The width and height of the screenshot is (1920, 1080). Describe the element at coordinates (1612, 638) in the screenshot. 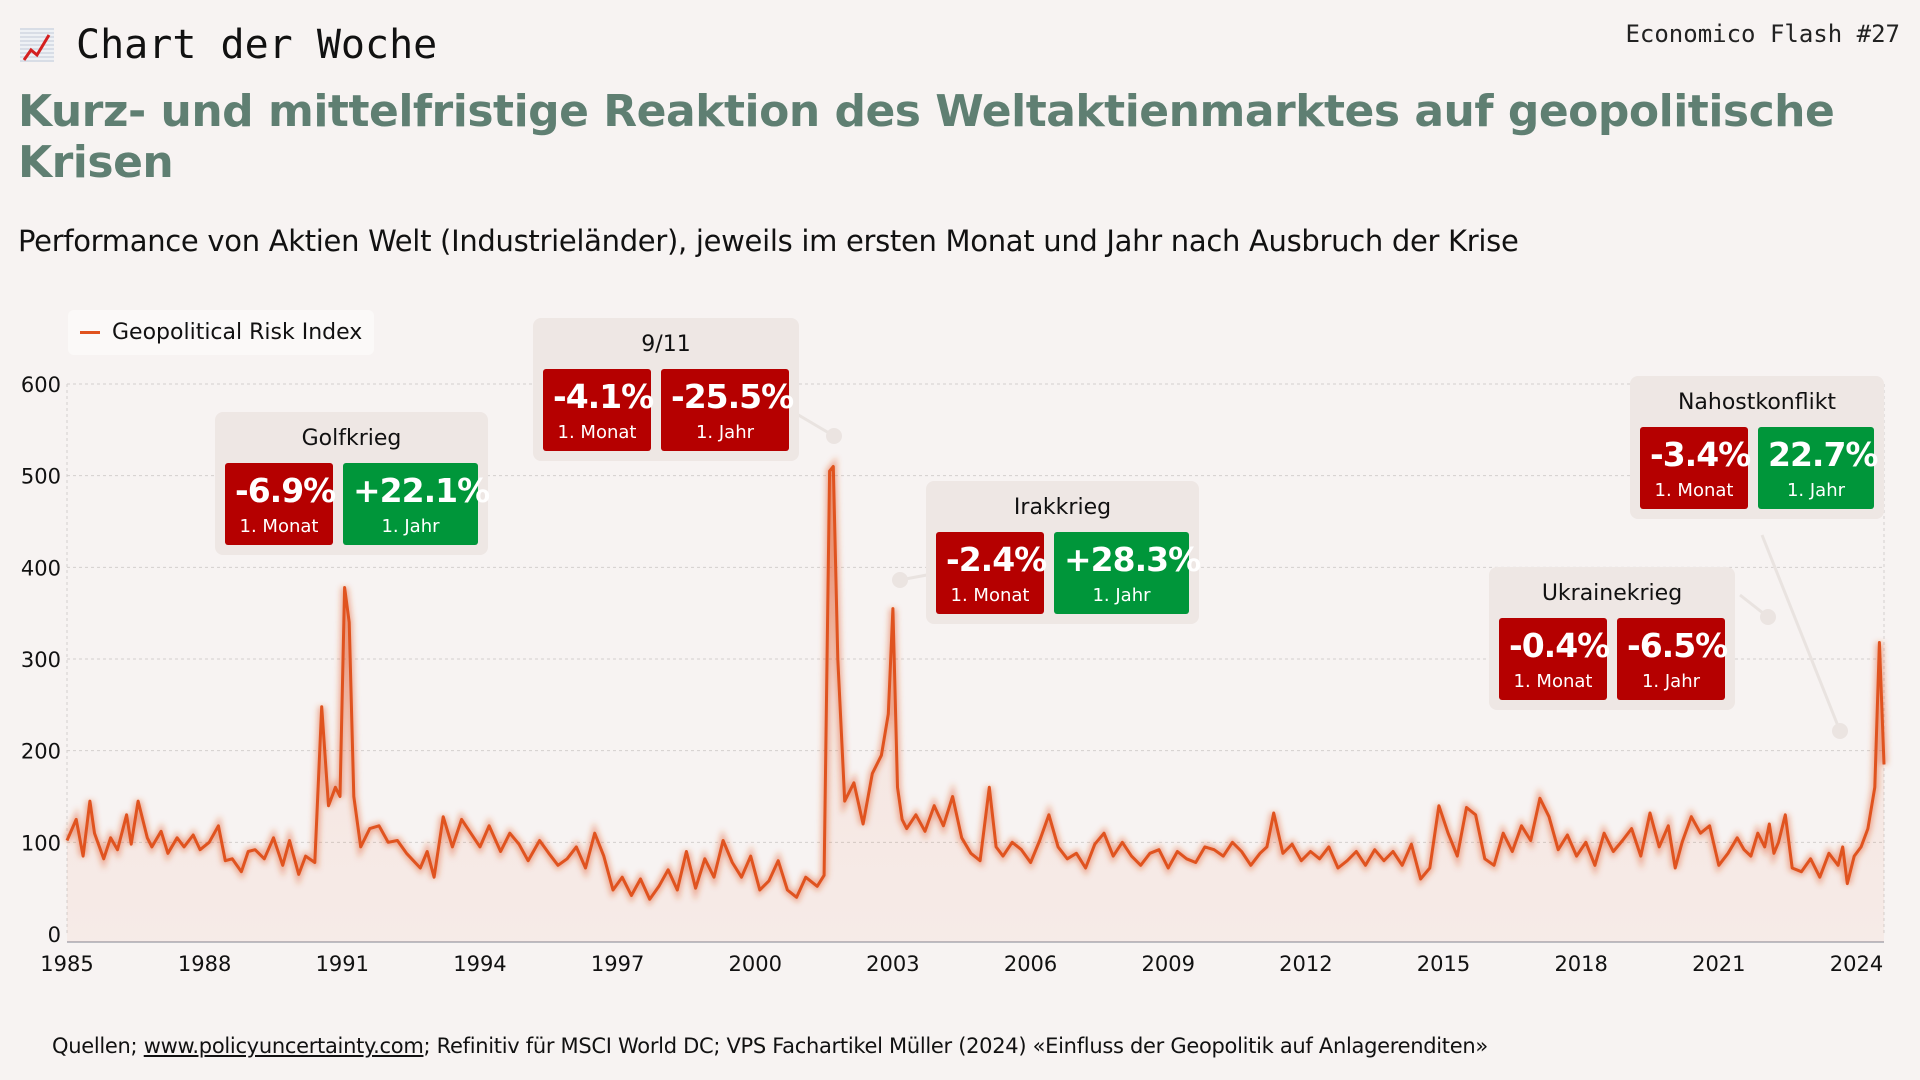

I see `crisis-card-ukrainekrieg: Ukrainekrieg -0.4% 1. Monat -6.5% 1. Jahr` at that location.